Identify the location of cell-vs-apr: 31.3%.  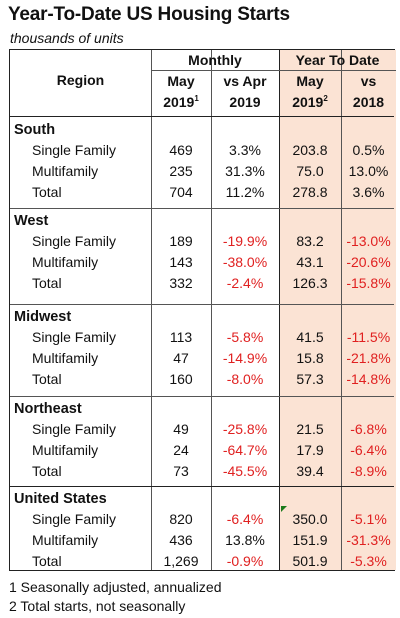
(245, 171).